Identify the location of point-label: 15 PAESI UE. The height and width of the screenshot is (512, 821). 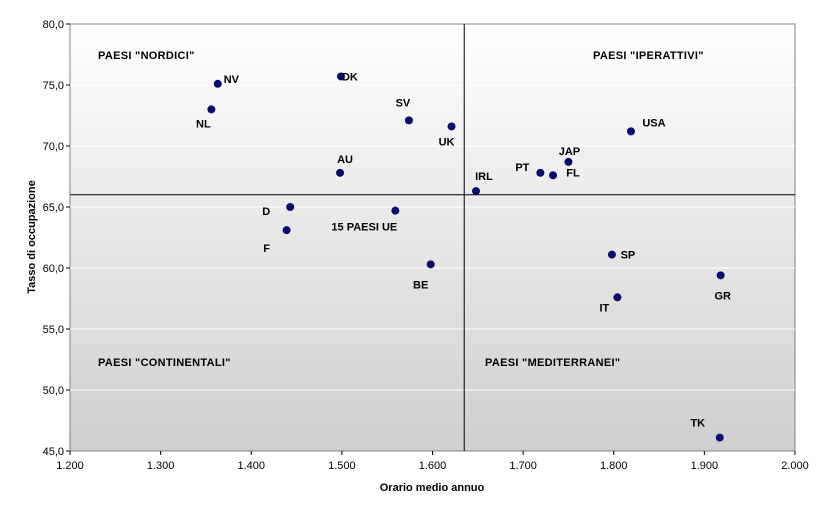
(364, 228).